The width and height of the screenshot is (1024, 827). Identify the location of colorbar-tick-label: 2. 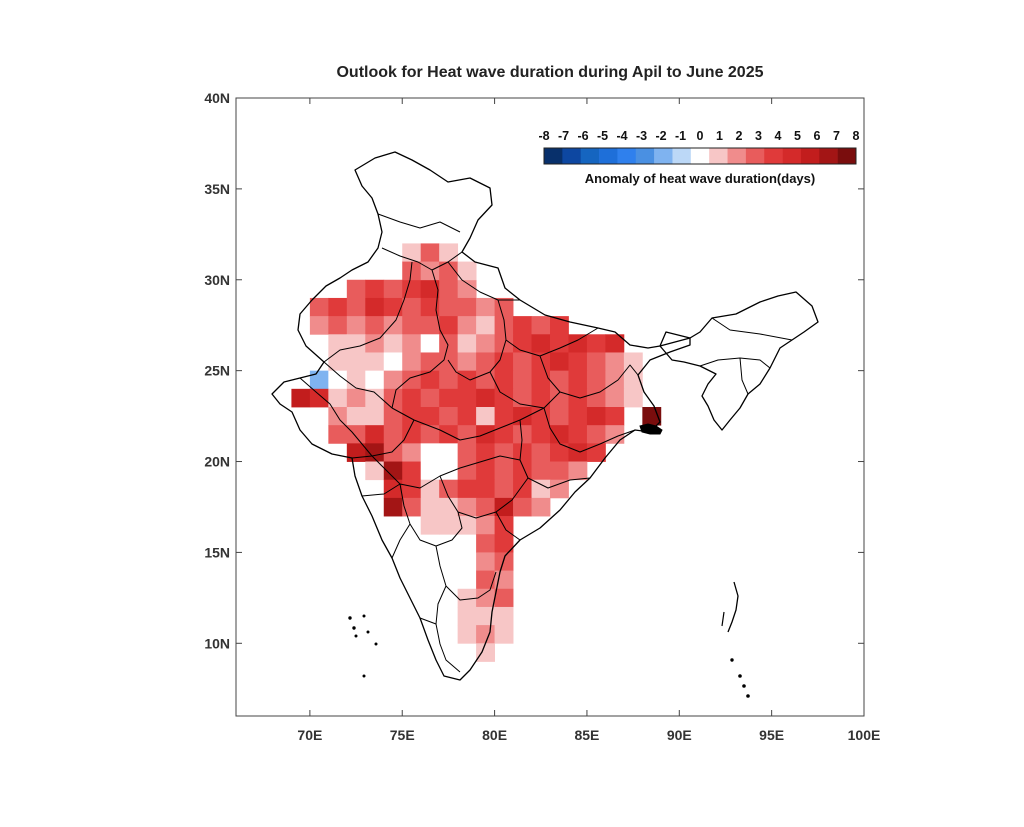
(739, 136).